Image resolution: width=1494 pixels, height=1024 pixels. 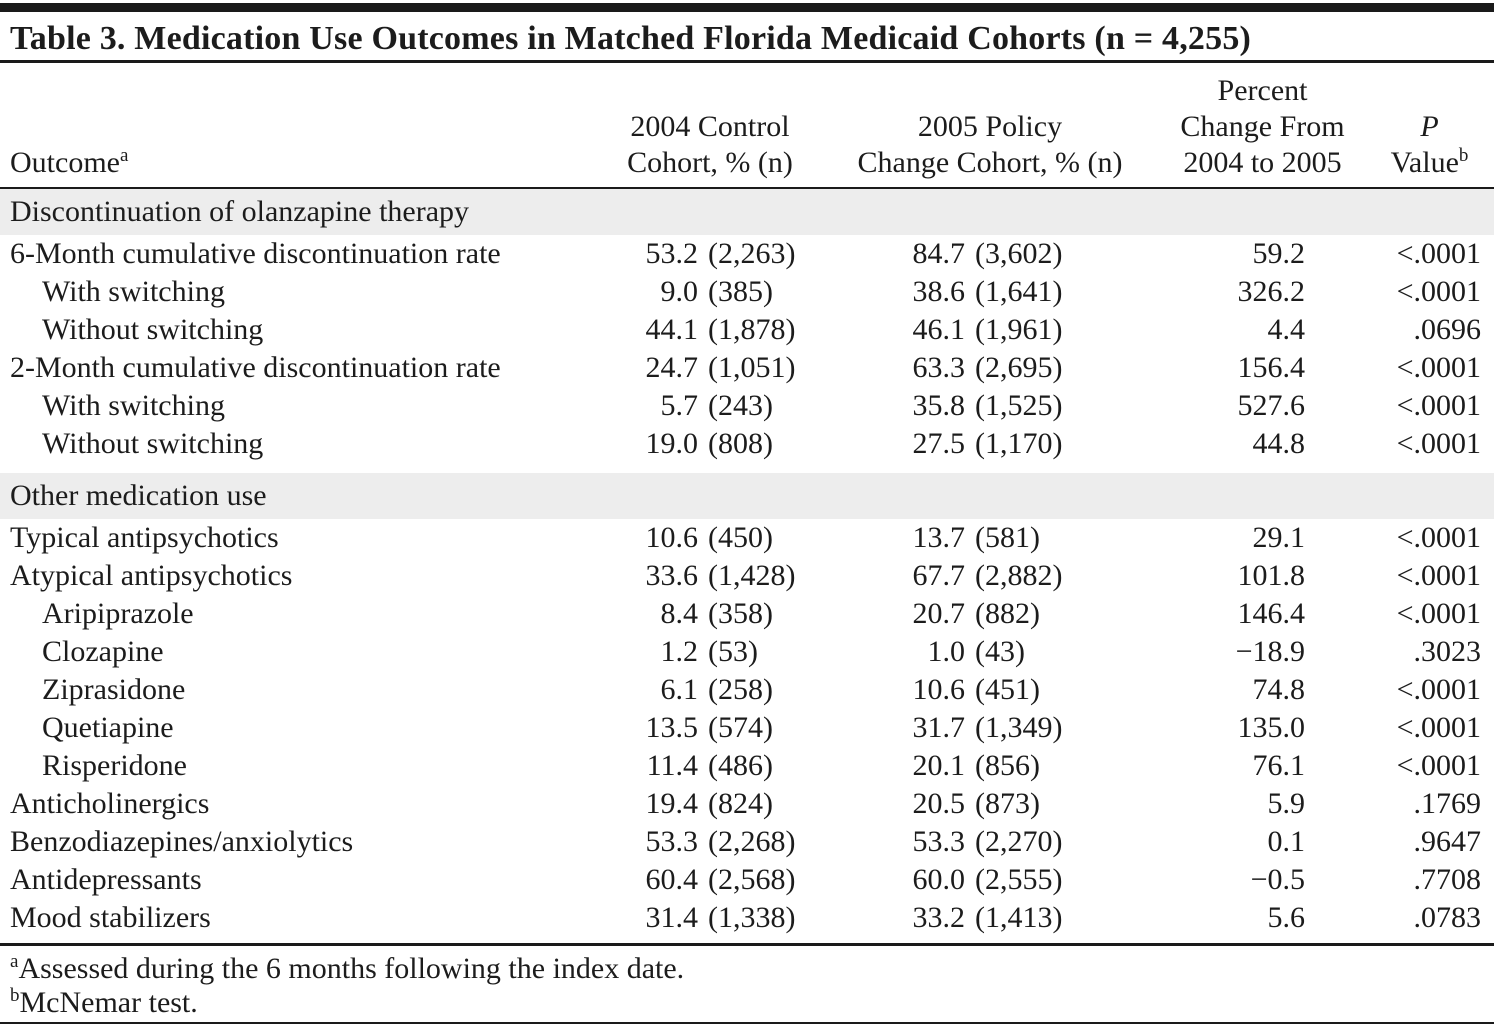 I want to click on percent-change-cell: −18.9, so click(x=1270, y=651).